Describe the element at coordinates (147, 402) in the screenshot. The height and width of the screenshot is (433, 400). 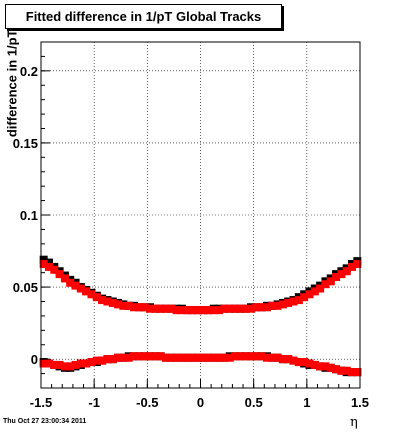
I see `x-tick-label: -0.5` at that location.